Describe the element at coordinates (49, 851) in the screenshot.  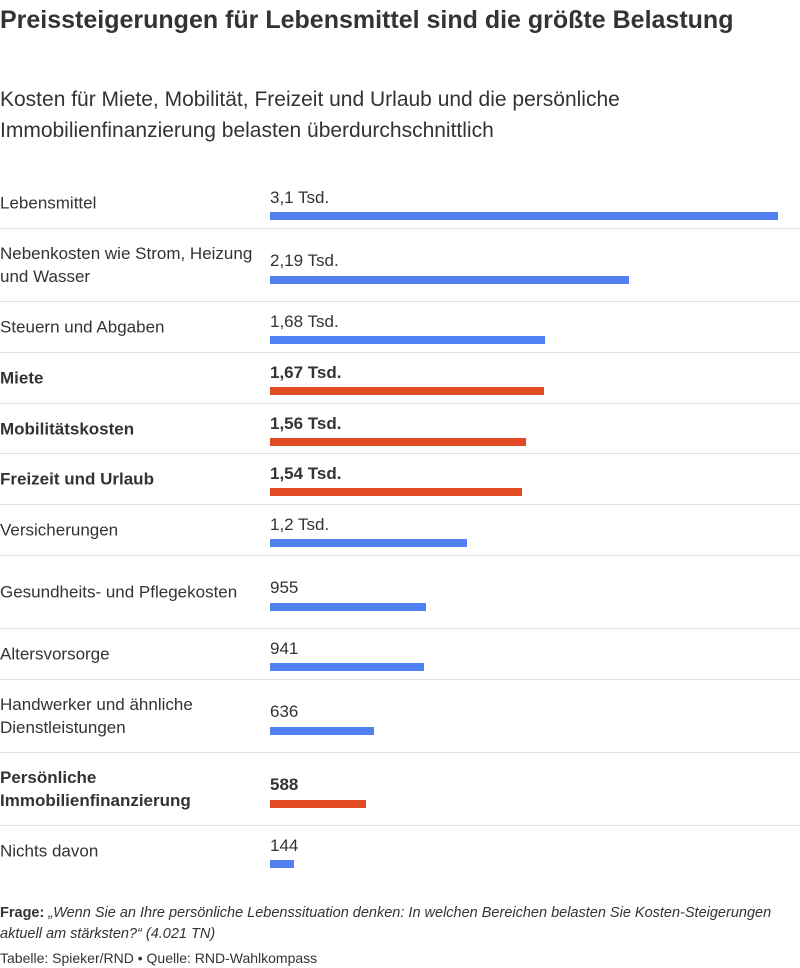
I see `category-label: Nichts davon` at that location.